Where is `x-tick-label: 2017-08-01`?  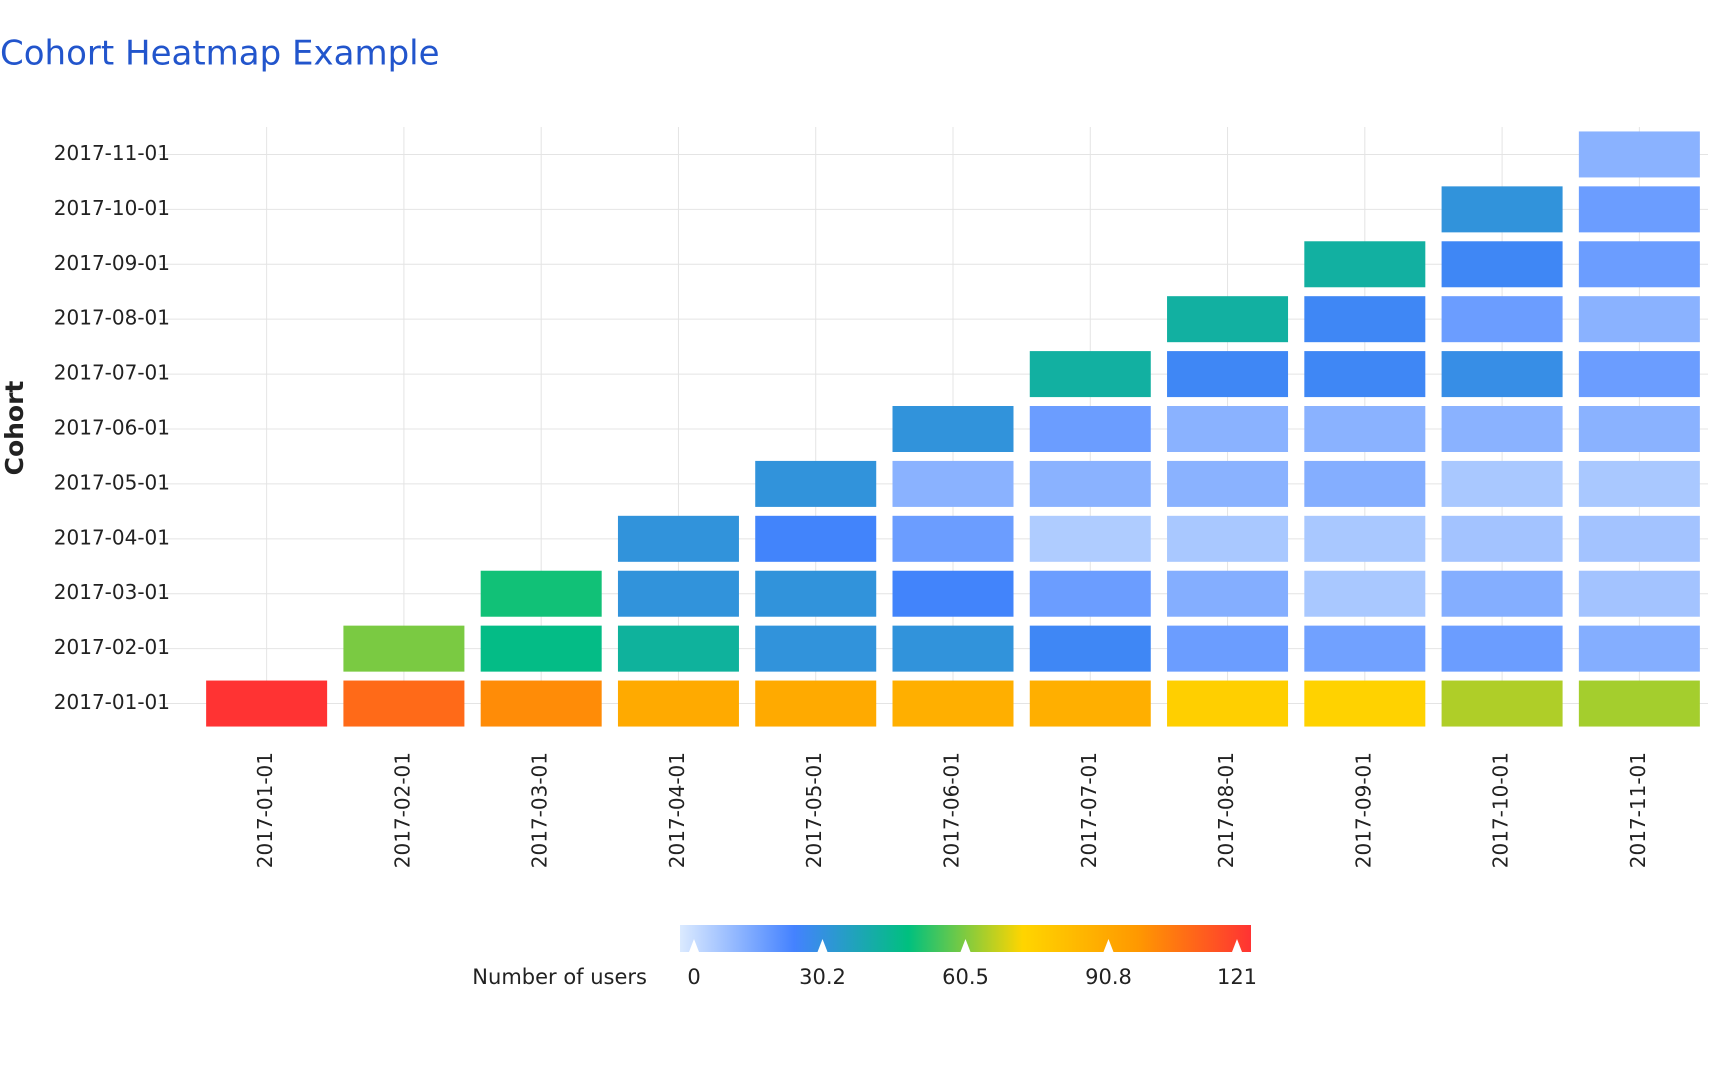
x-tick-label: 2017-08-01 is located at coordinates (1226, 810).